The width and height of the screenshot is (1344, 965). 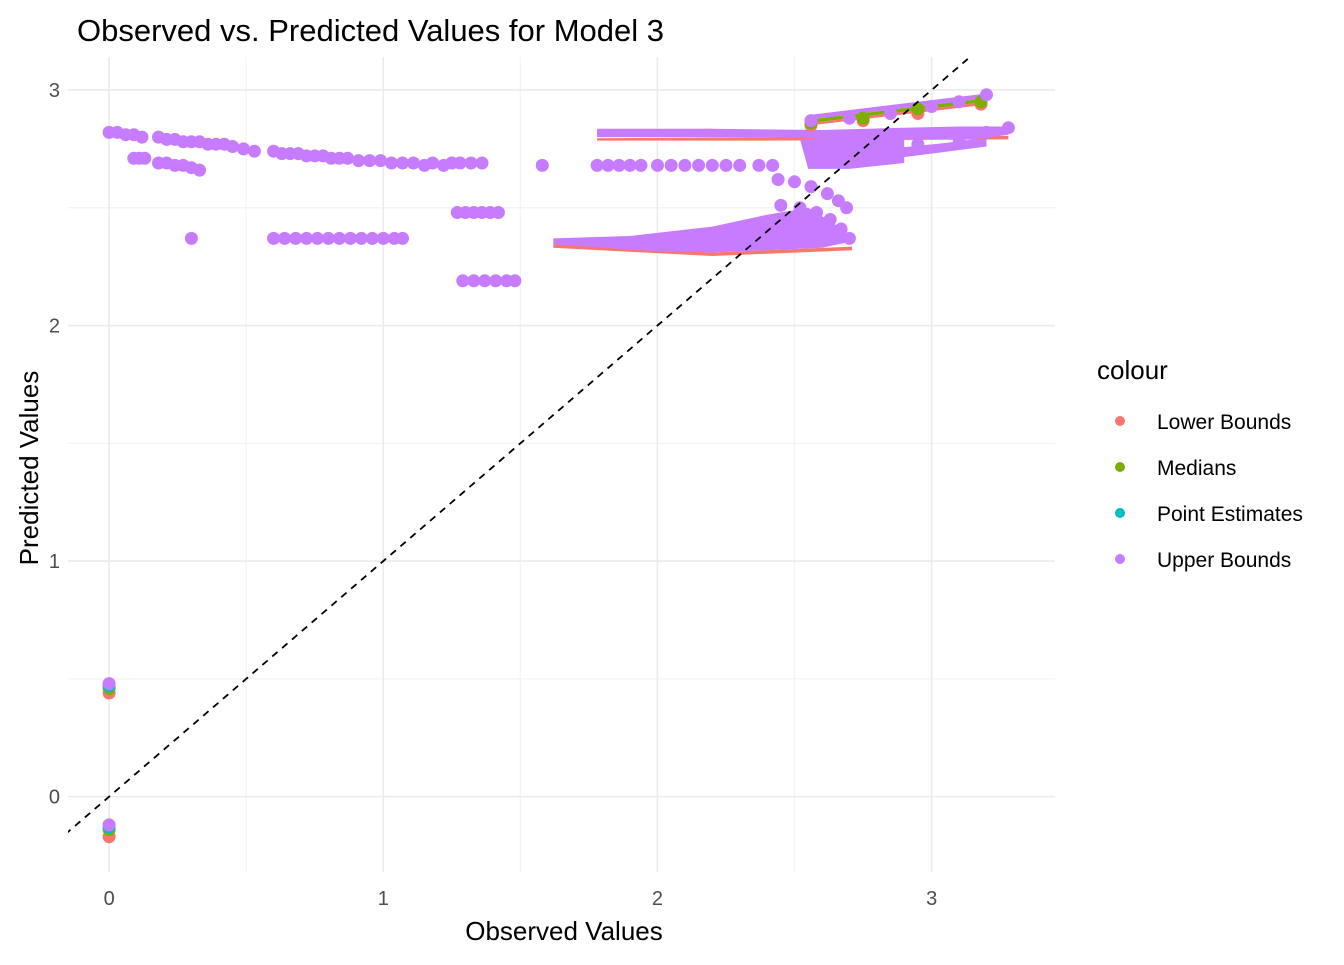 I want to click on legend-key-lower-bounds, so click(x=1120, y=421).